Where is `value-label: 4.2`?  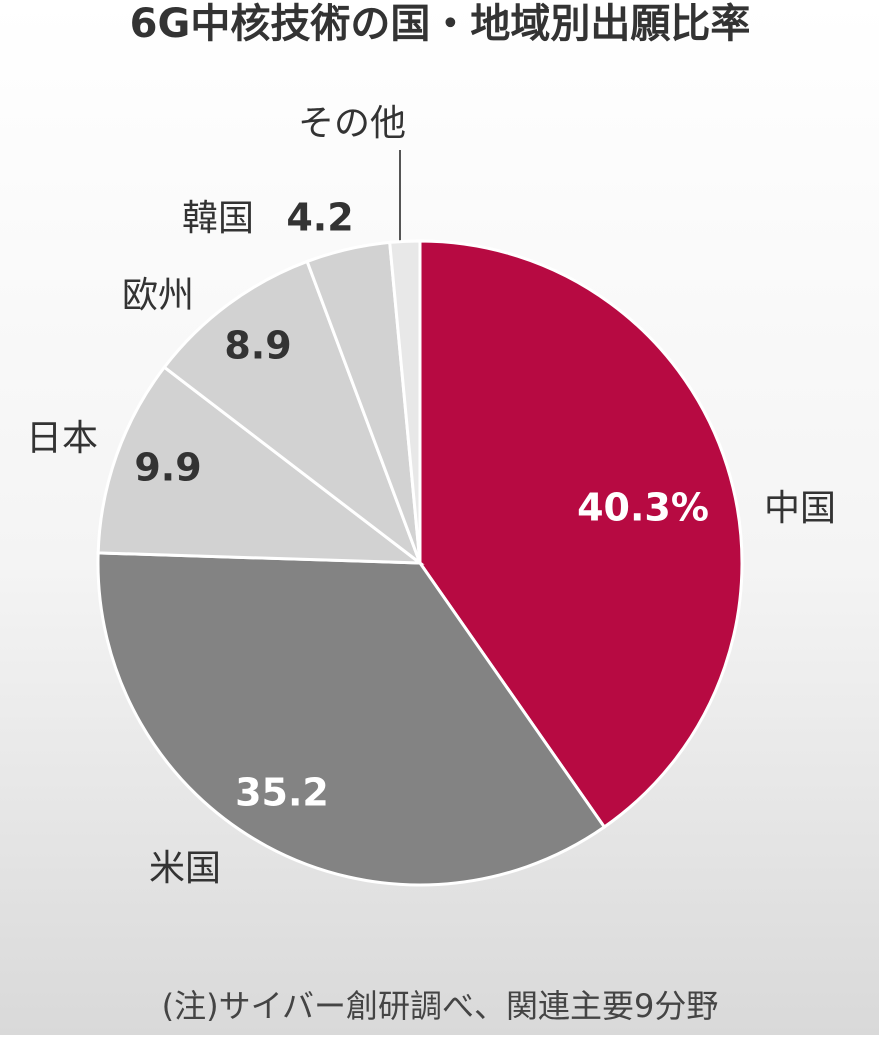 value-label: 4.2 is located at coordinates (319, 218).